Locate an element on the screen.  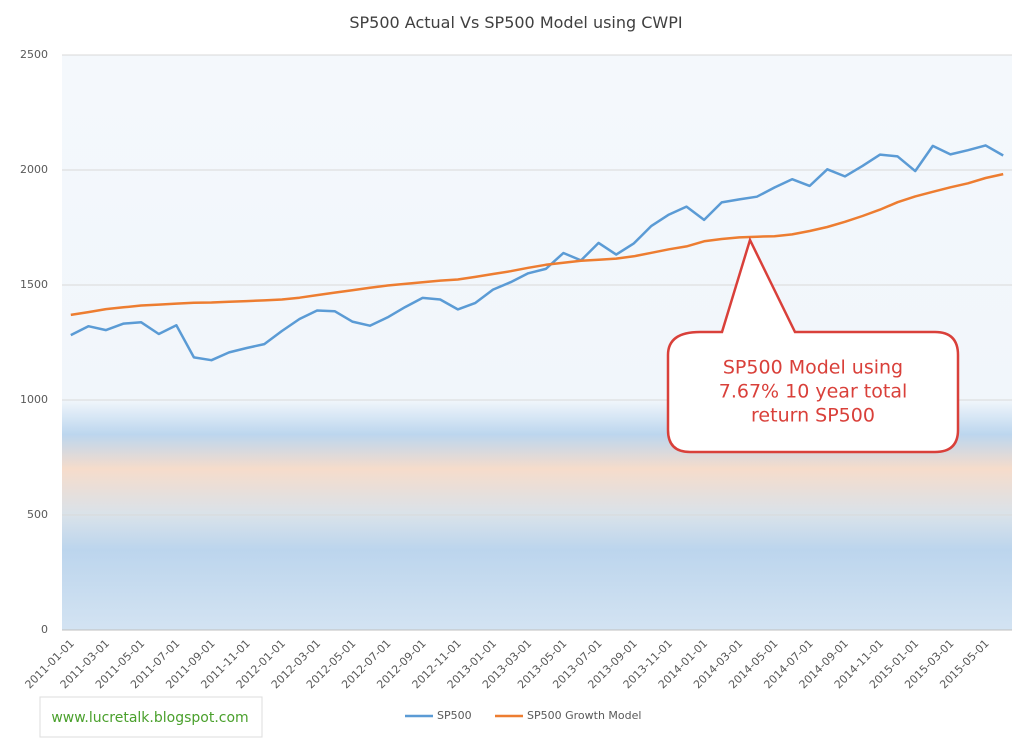
watermark-box is located at coordinates (151, 717).